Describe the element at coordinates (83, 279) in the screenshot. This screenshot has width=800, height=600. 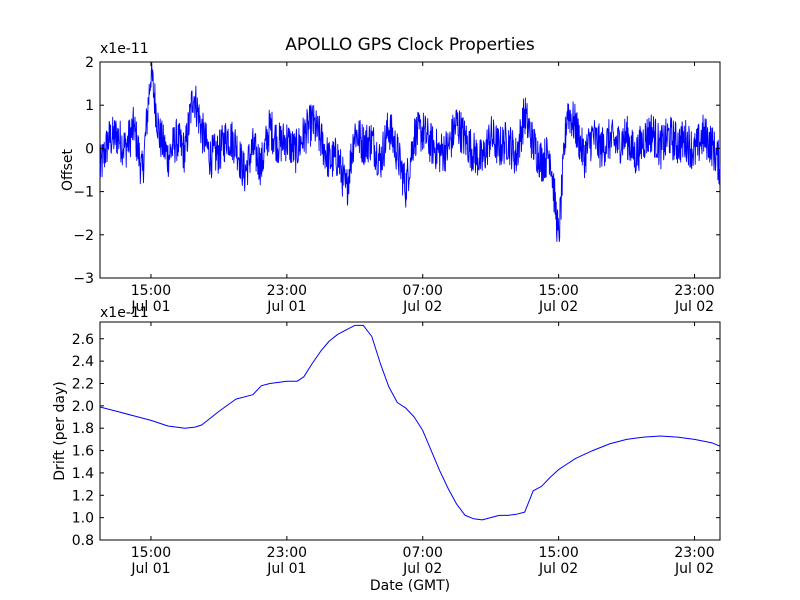
I see `offset-ytick-label: −3` at that location.